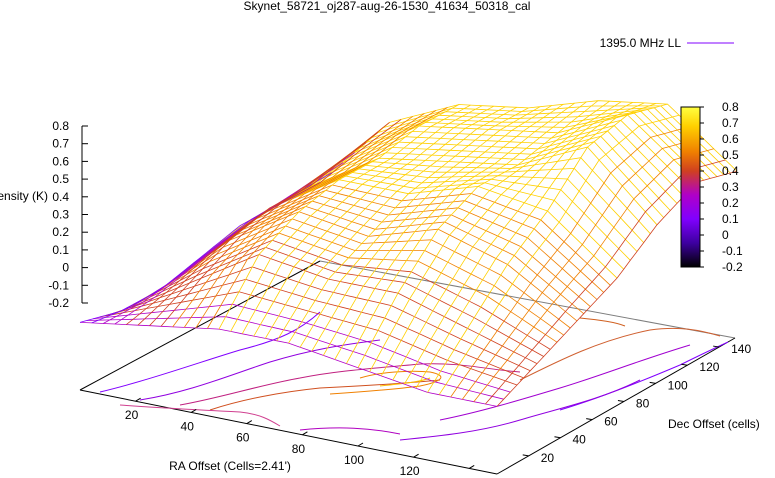 This screenshot has height=478, width=775. What do you see at coordinates (300, 437) in the screenshot?
I see `x-axis-ticks: 20 40 60 80 100 120 140` at bounding box center [300, 437].